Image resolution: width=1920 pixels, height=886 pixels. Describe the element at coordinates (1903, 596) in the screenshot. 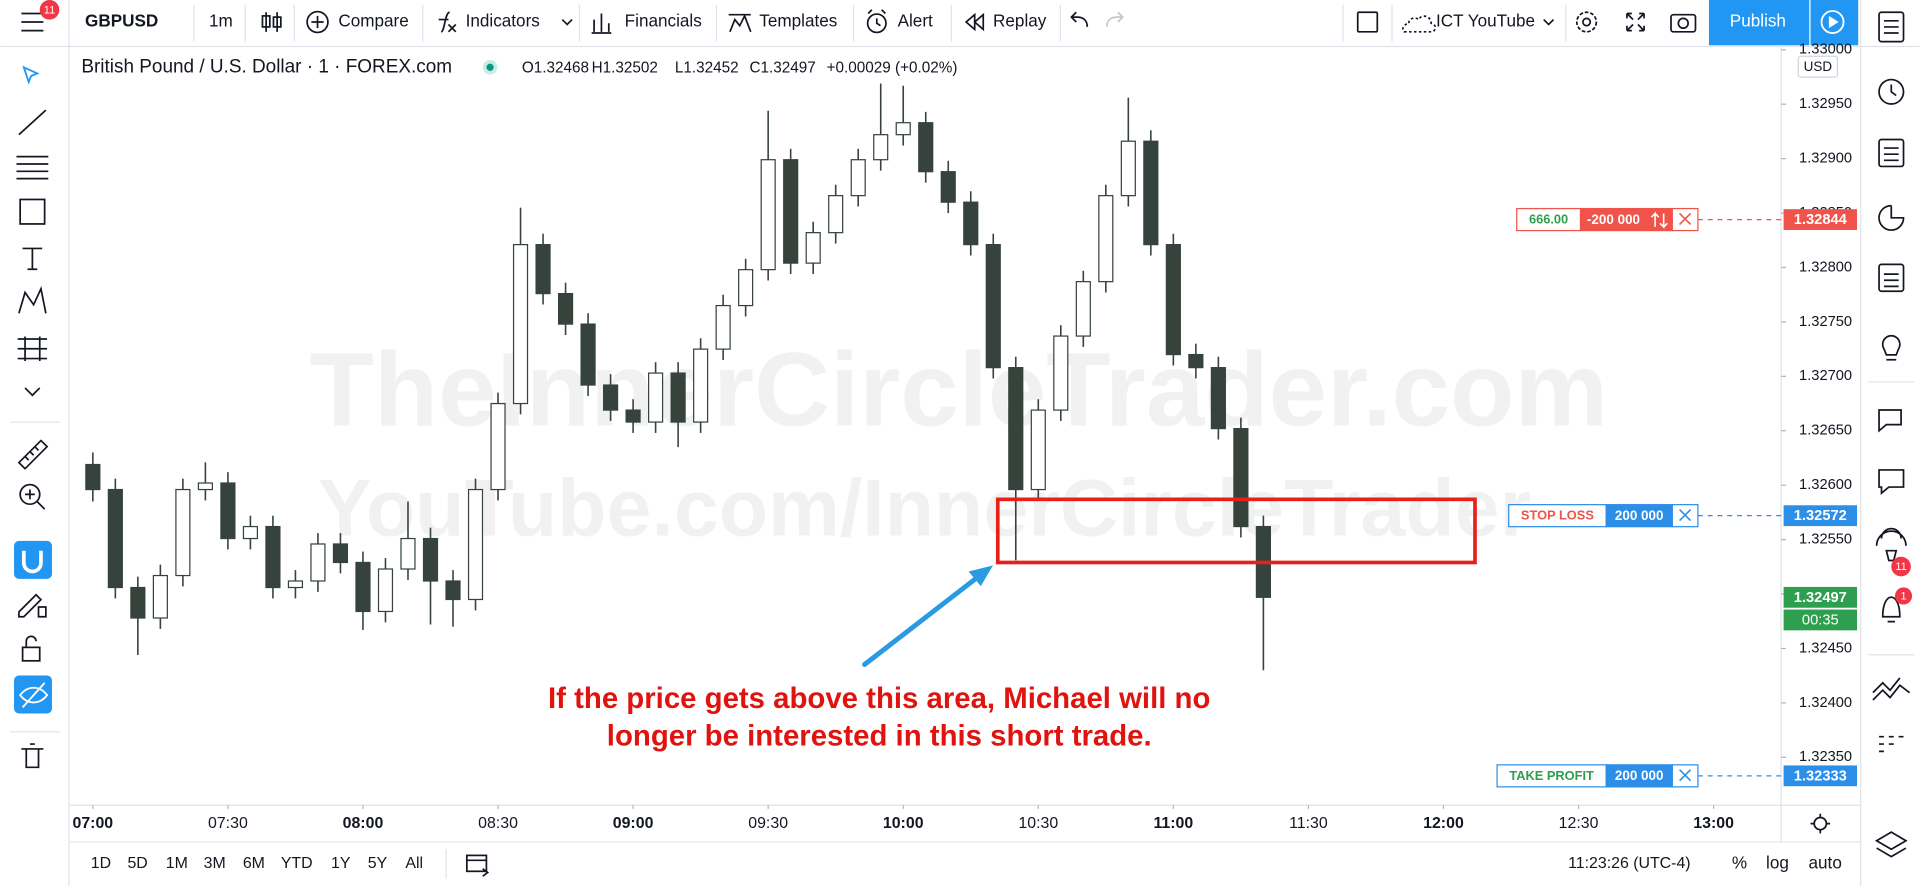

I see `alert-badge-text: 1` at that location.